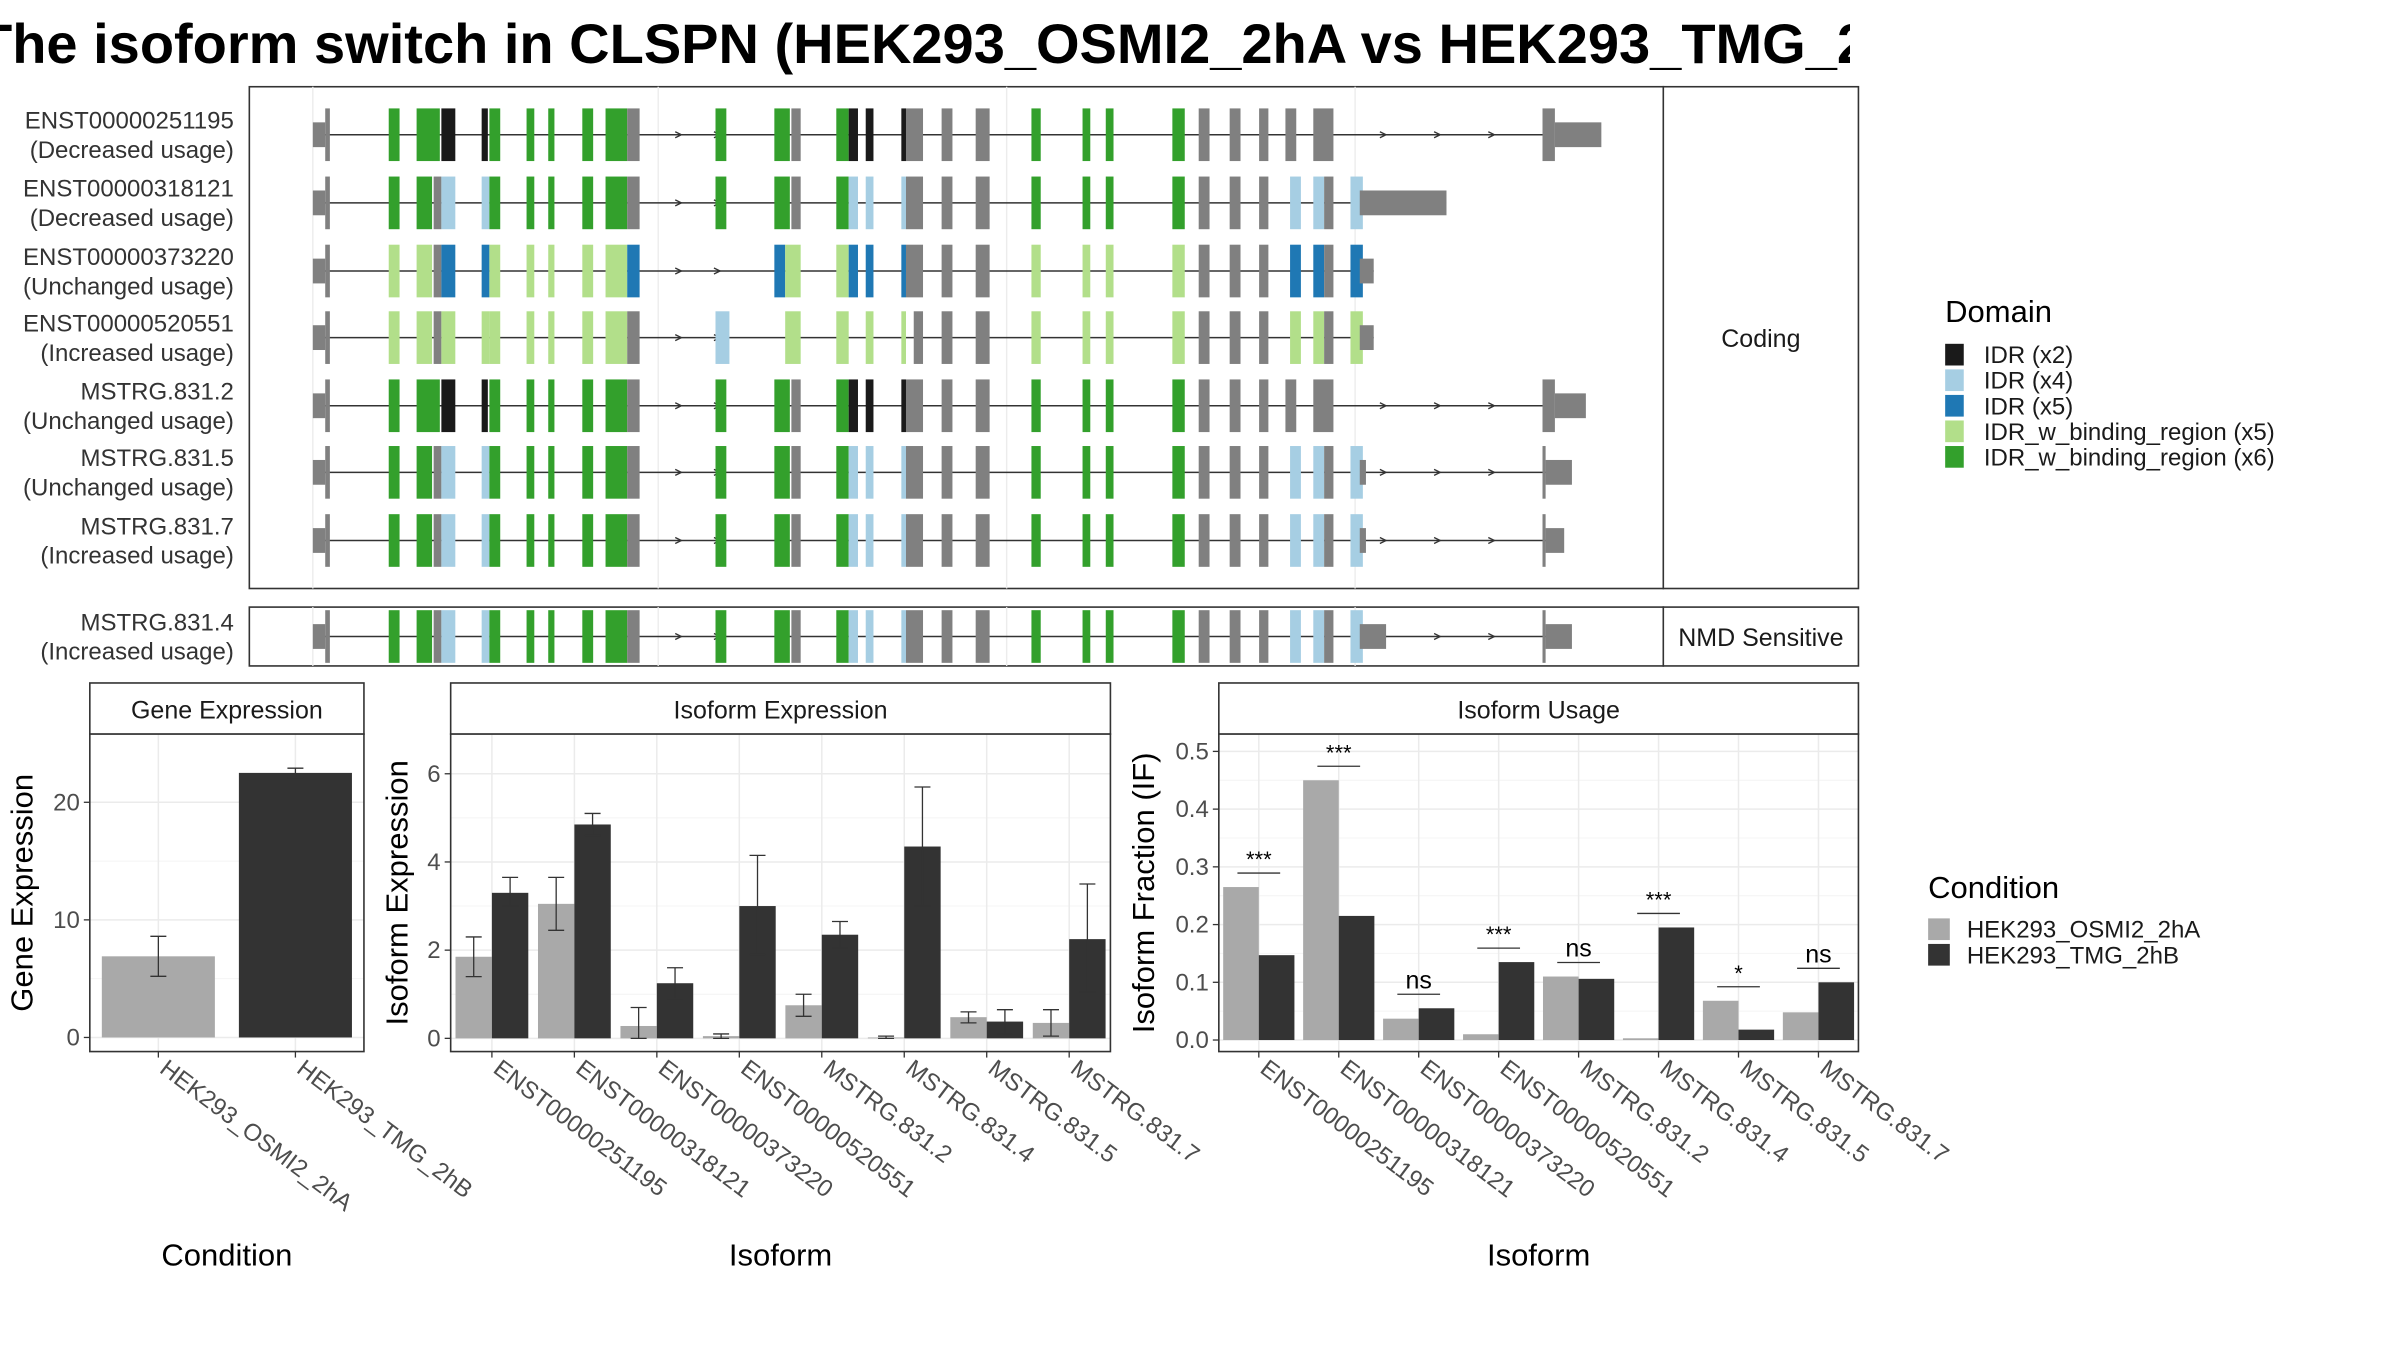 The width and height of the screenshot is (2400, 1350). I want to click on y-tick-label: 0, so click(433, 1038).